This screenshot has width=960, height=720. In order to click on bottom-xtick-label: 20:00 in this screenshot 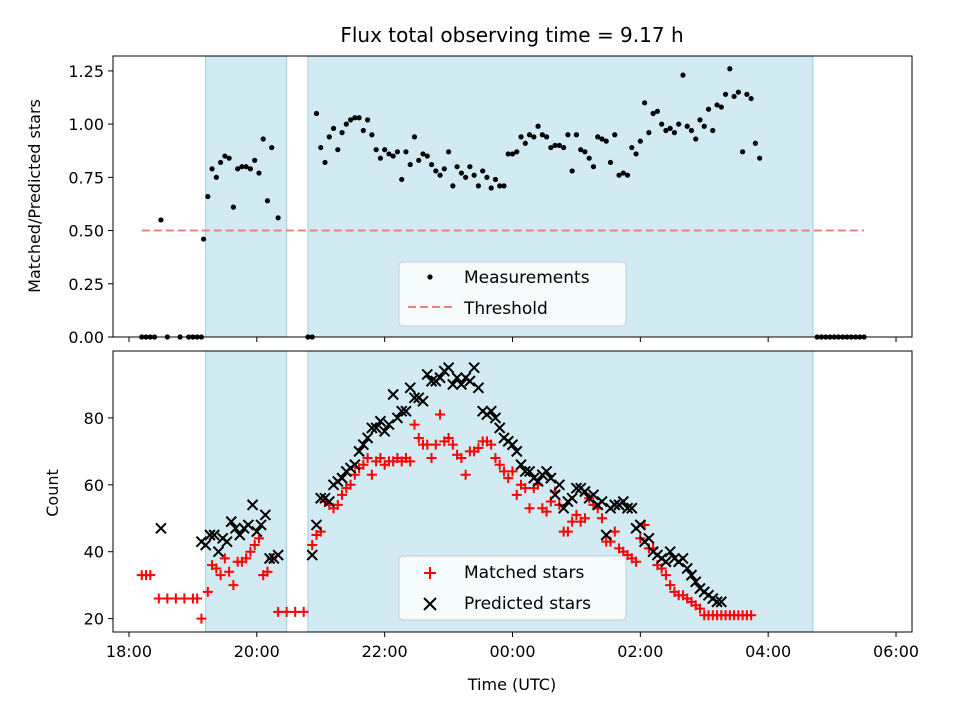, I will do `click(257, 651)`.